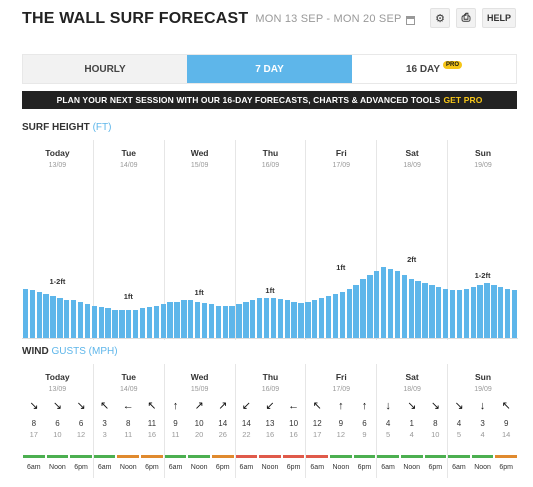 The image size is (533, 487). What do you see at coordinates (152, 419) in the screenshot?
I see `wind-cell: ↖ 11 16` at bounding box center [152, 419].